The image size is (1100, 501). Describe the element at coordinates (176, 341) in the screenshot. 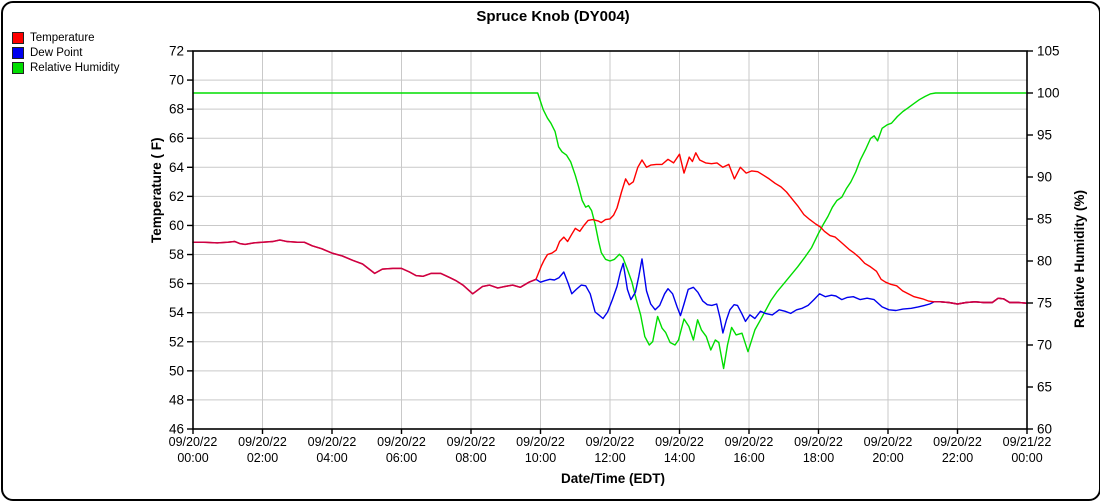

I see `left-axis-tick-label: 52` at that location.